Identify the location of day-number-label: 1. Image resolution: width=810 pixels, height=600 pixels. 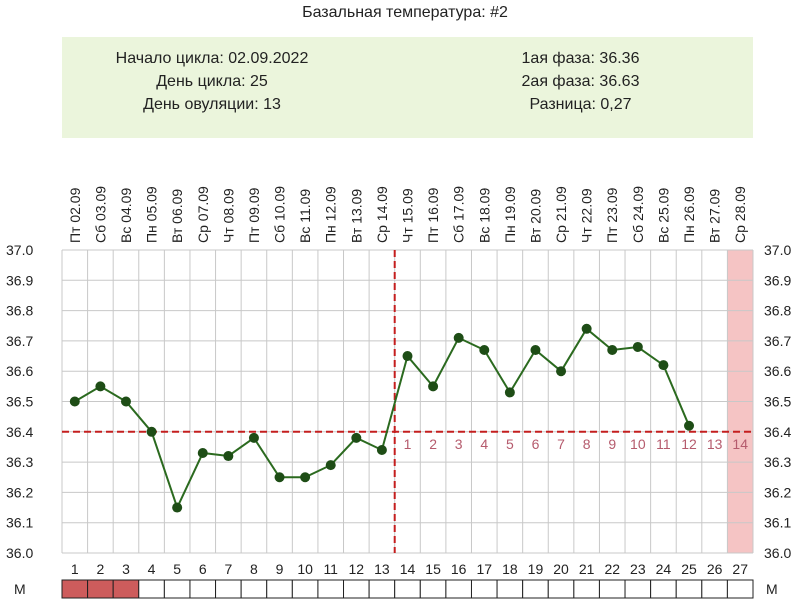
(75, 569).